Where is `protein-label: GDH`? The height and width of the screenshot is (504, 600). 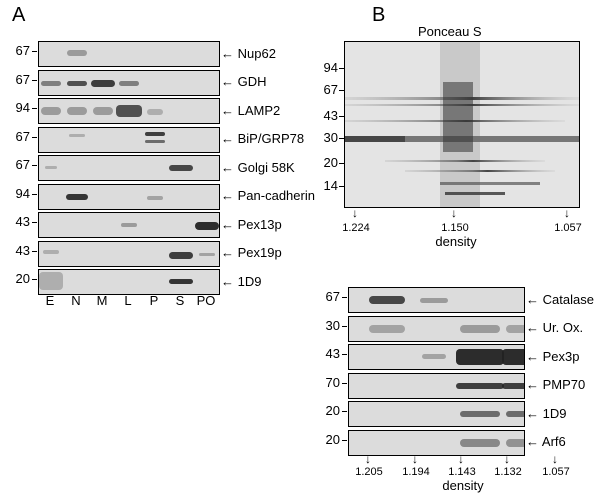 protein-label: GDH is located at coordinates (252, 81).